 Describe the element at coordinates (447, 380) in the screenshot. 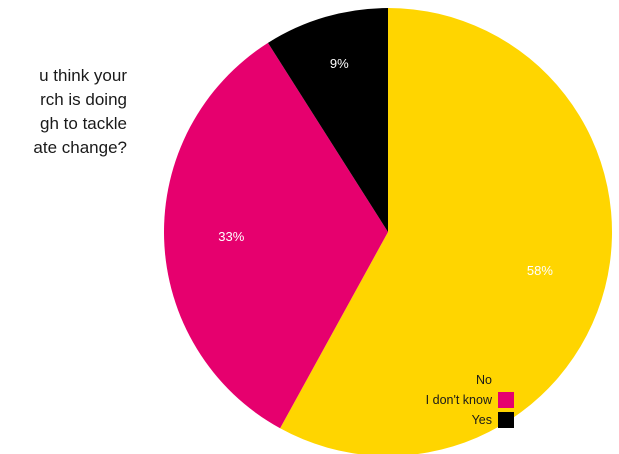

I see `legend-item-no: No` at that location.